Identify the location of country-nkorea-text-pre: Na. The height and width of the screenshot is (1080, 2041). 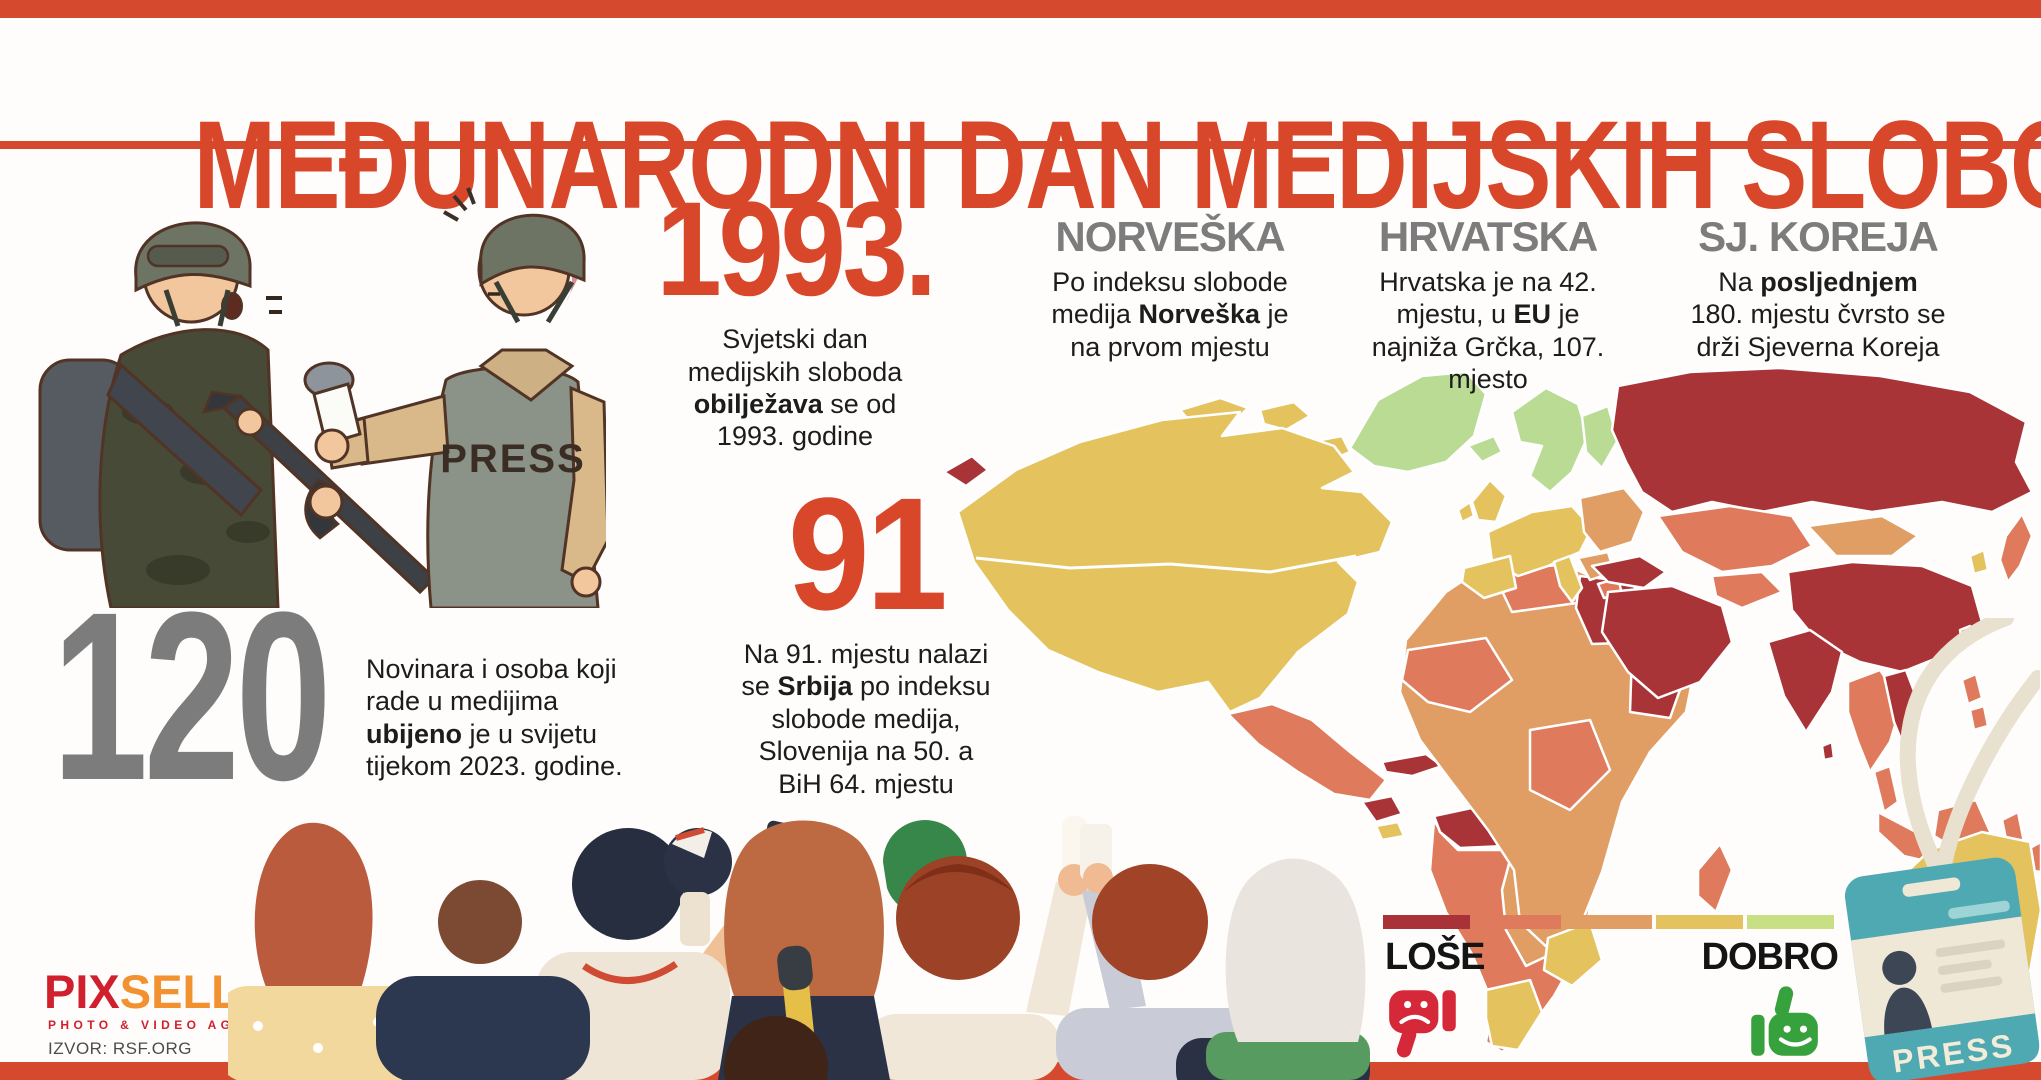
(1739, 282).